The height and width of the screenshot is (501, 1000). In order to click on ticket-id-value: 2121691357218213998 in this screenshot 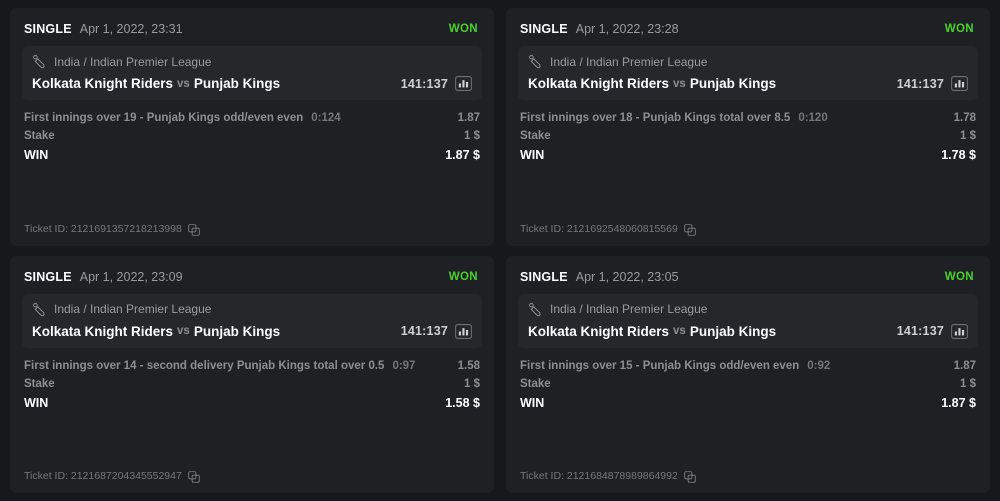, I will do `click(126, 228)`.